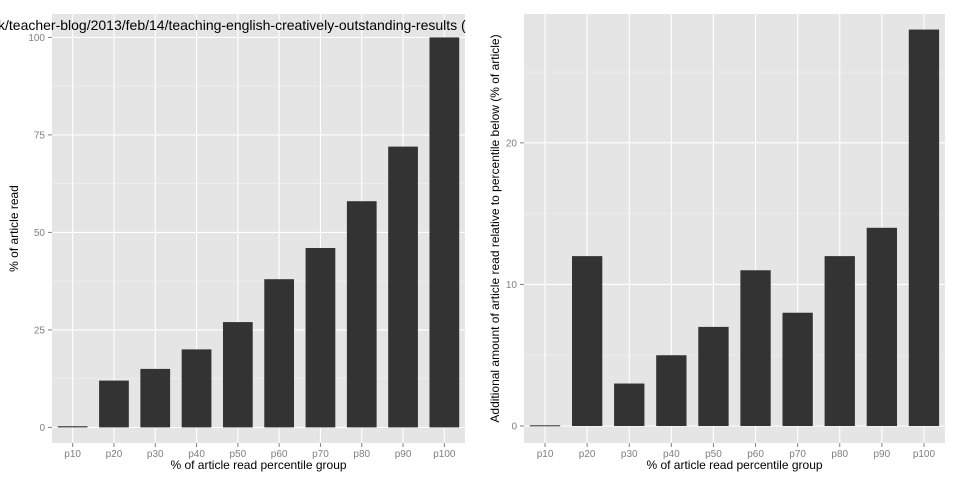  Describe the element at coordinates (36, 38) in the screenshot. I see `y-tick-label: 100` at that location.